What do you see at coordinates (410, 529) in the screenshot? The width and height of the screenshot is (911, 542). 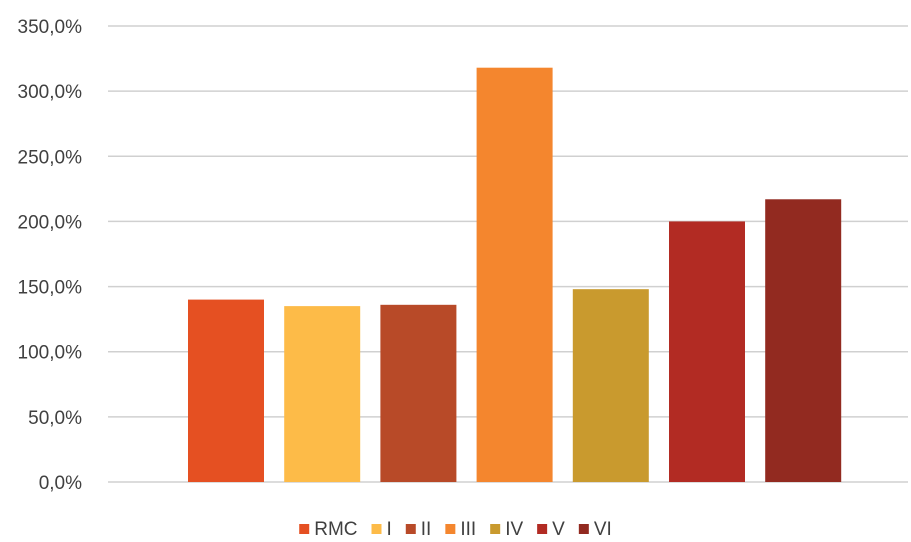 I see `legend-swatch-ii` at bounding box center [410, 529].